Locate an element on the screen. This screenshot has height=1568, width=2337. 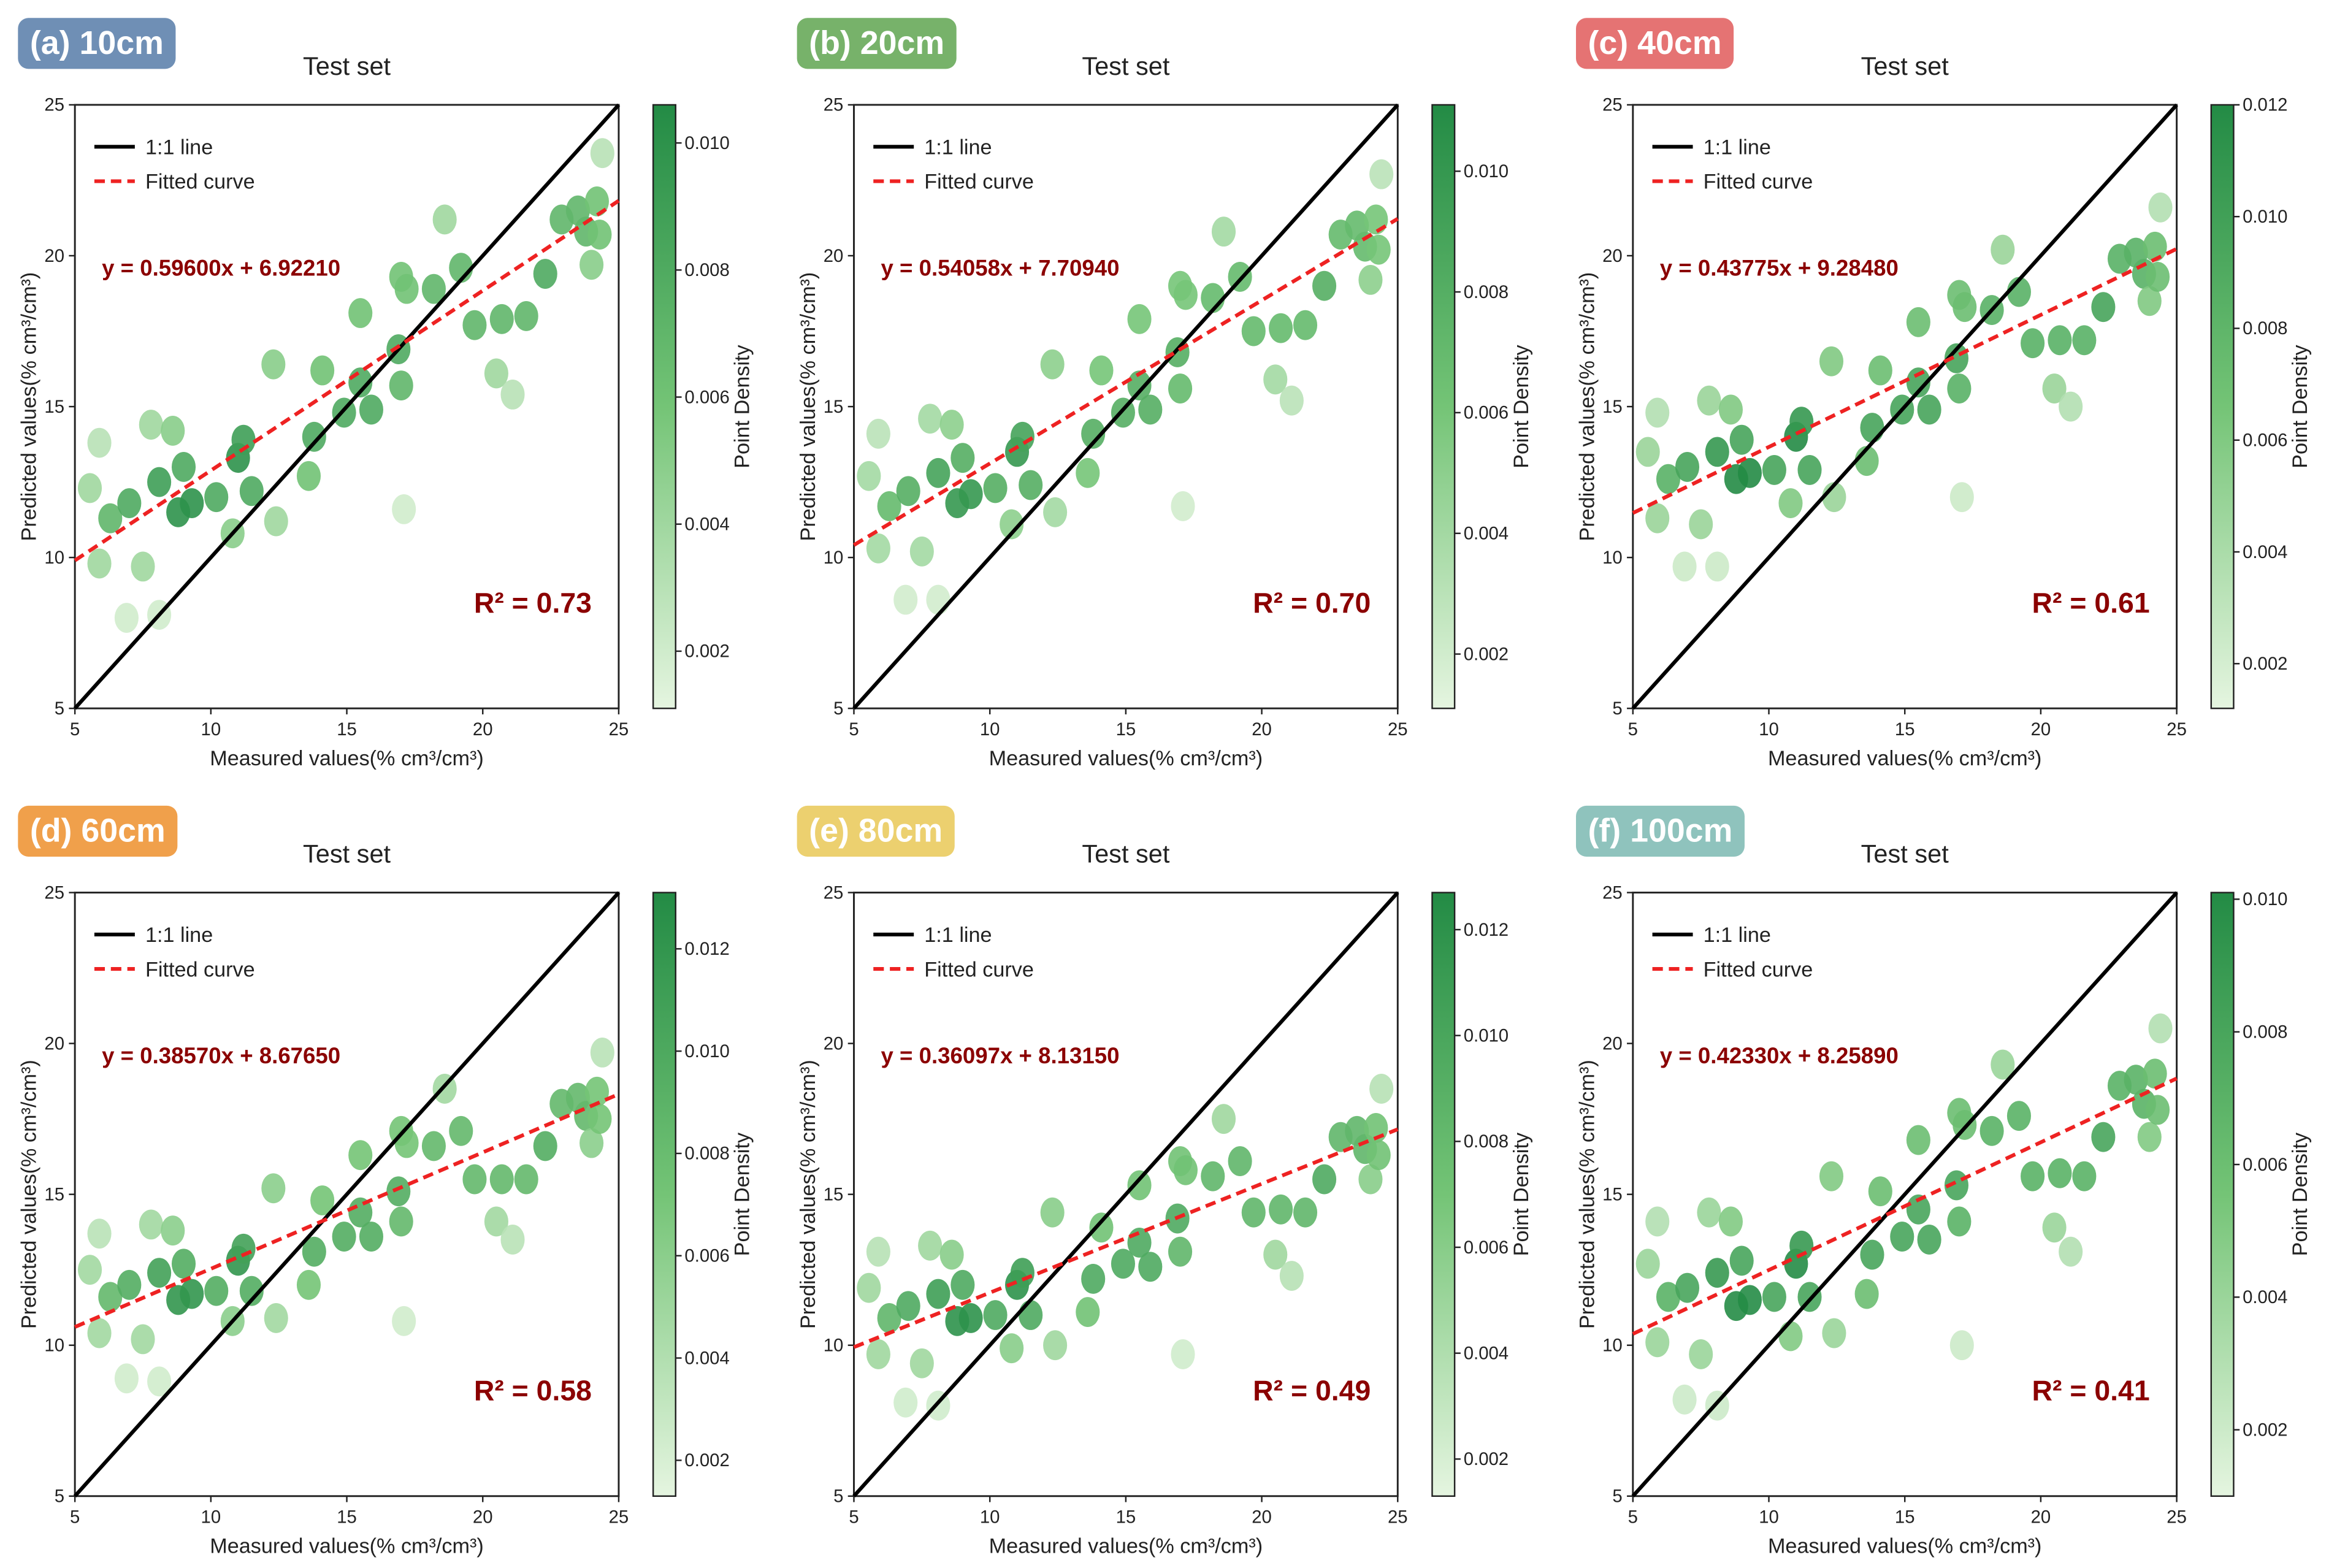
colorbar-tick-label: 0.012 is located at coordinates (2265, 105).